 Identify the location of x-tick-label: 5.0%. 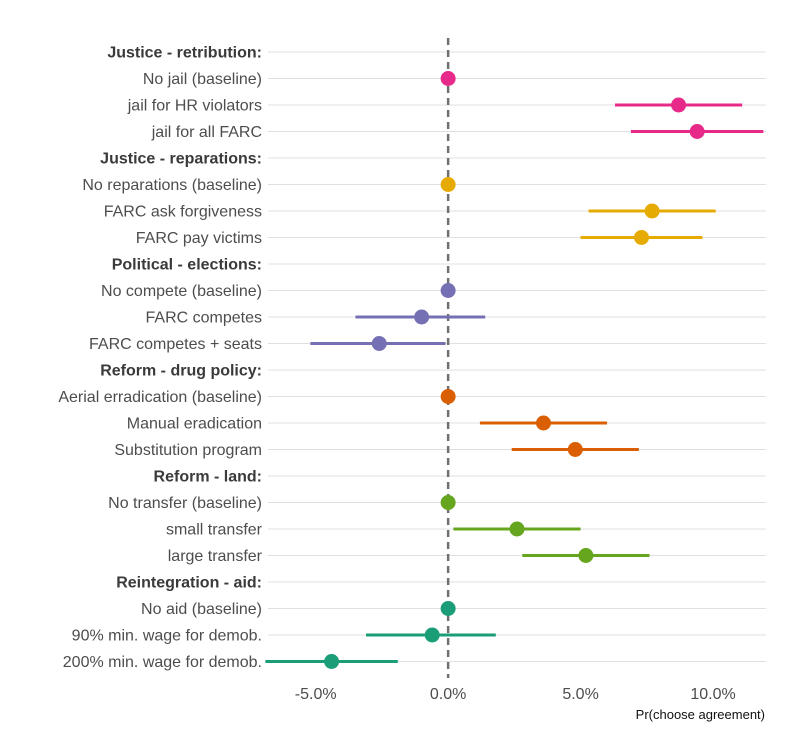
(580, 694).